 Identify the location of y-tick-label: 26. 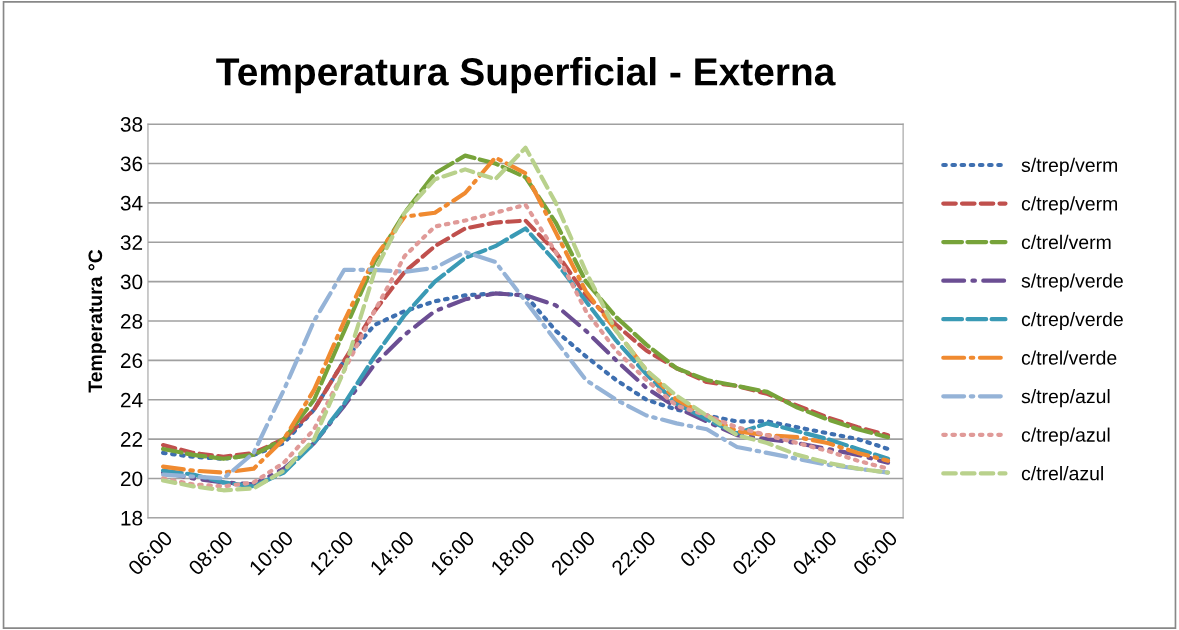
(131, 361).